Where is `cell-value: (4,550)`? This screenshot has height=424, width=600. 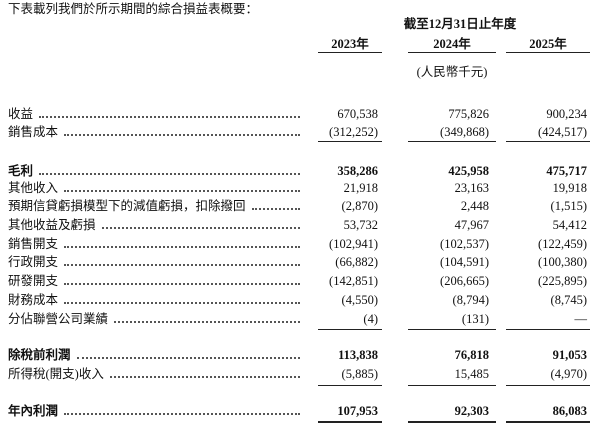 cell-value: (4,550) is located at coordinates (359, 300).